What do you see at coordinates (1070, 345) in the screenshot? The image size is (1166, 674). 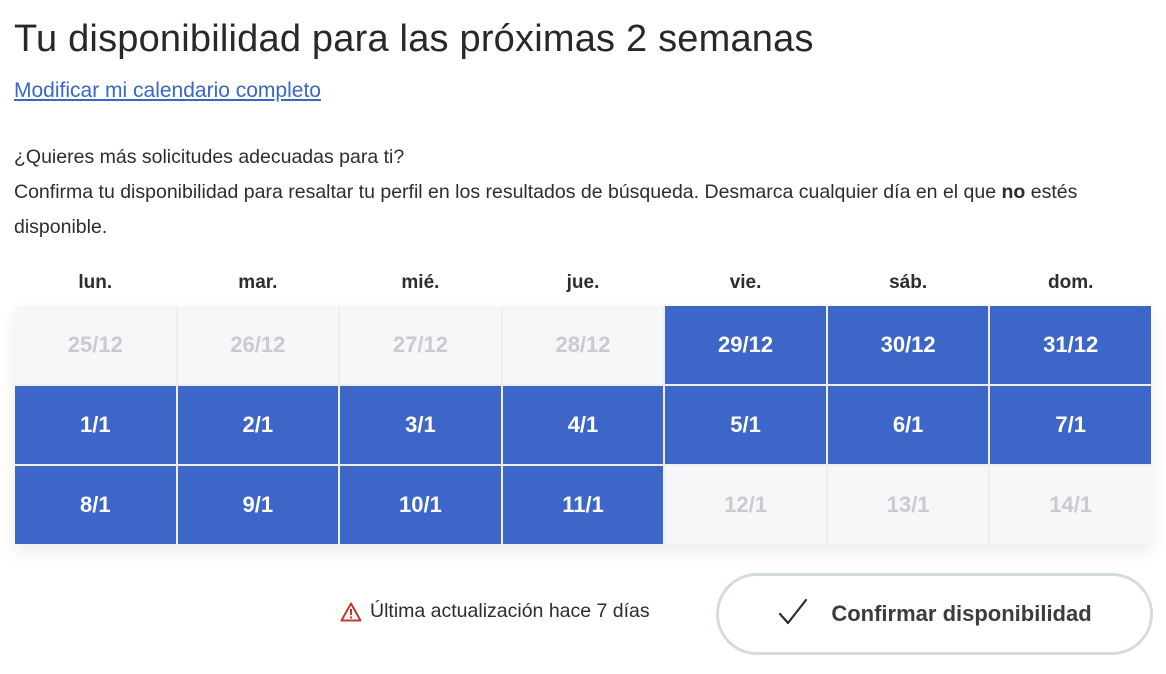 I see `day-cell: 31/12` at bounding box center [1070, 345].